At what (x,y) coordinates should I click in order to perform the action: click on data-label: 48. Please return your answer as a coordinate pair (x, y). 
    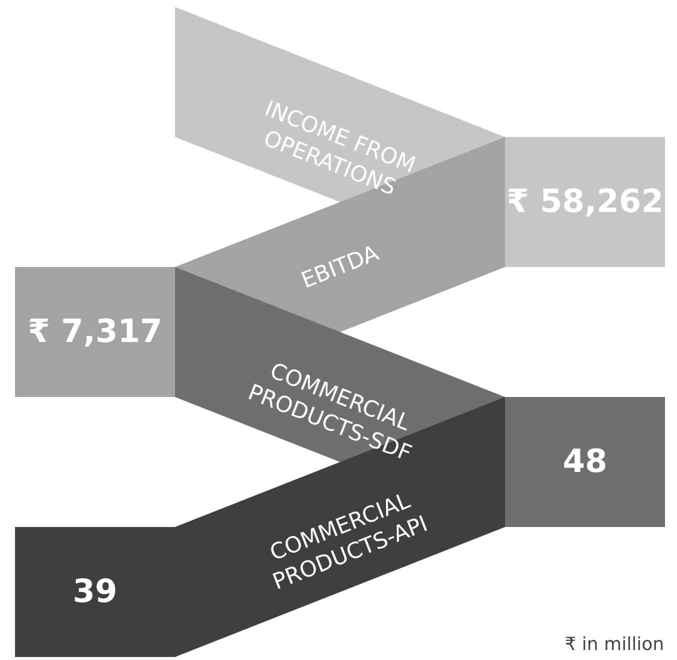
    Looking at the image, I should click on (585, 461).